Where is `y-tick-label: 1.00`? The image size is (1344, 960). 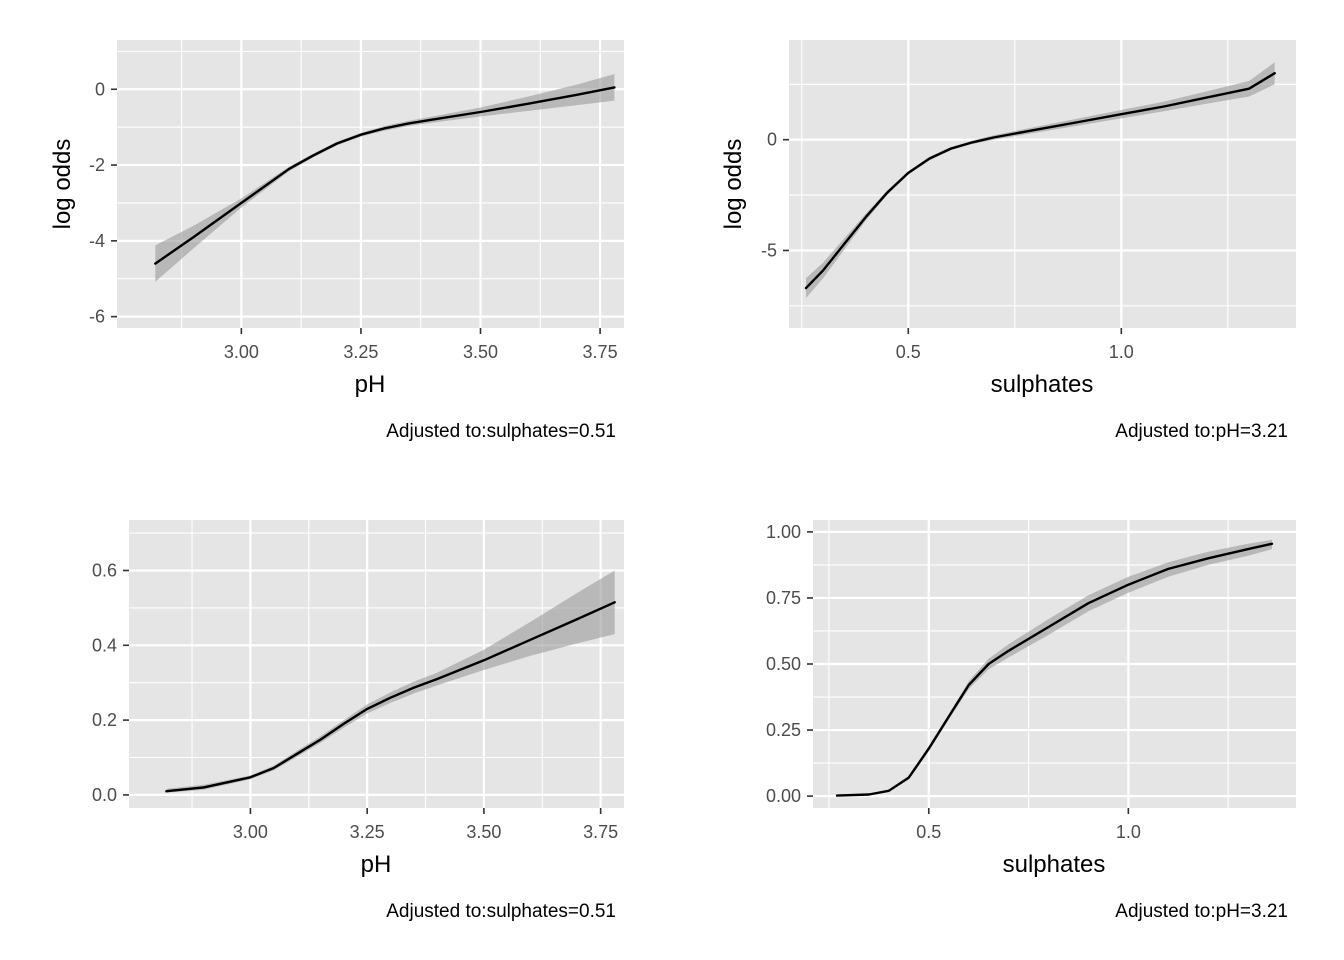
y-tick-label: 1.00 is located at coordinates (783, 532).